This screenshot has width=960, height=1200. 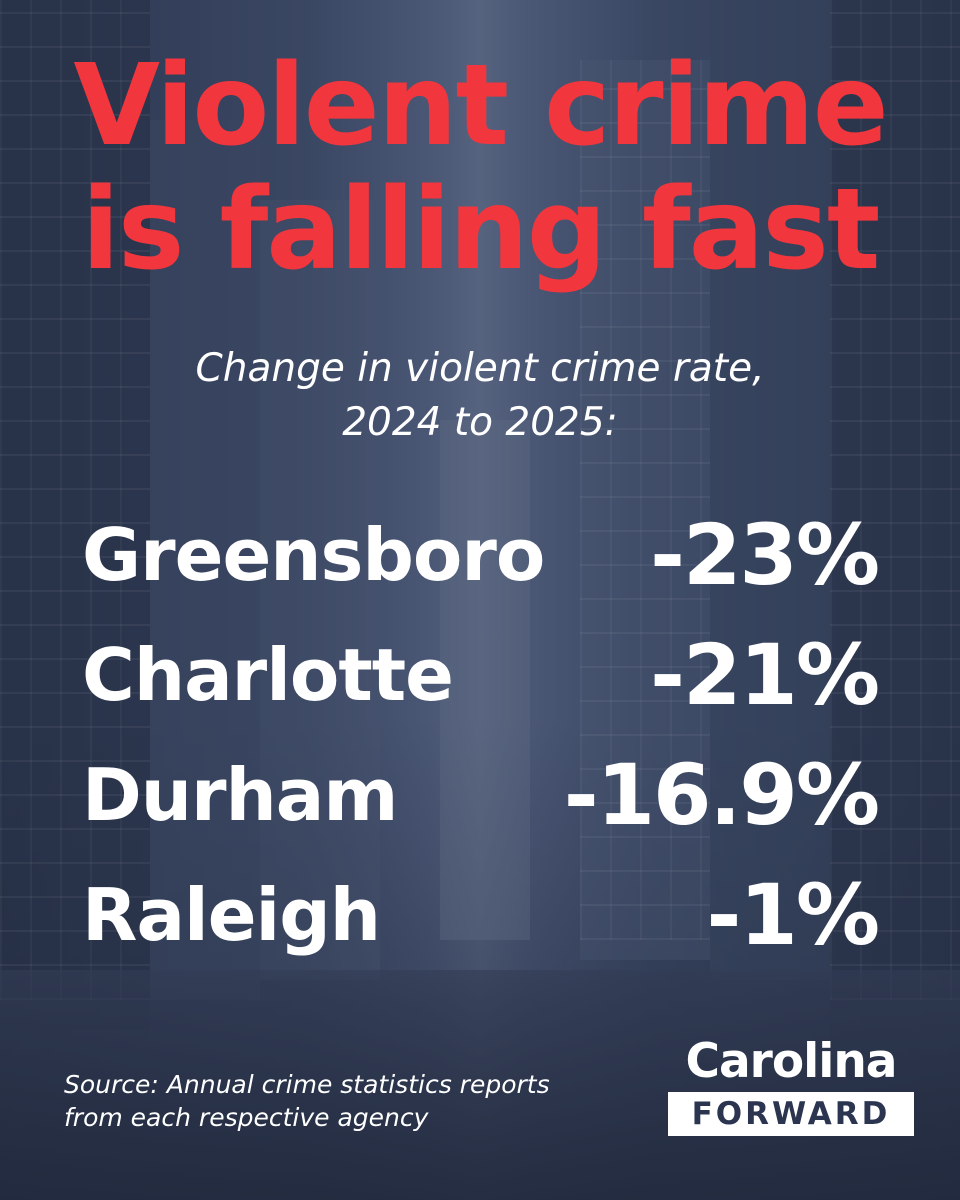 What do you see at coordinates (793, 915) in the screenshot?
I see `city-change-value: -1%` at bounding box center [793, 915].